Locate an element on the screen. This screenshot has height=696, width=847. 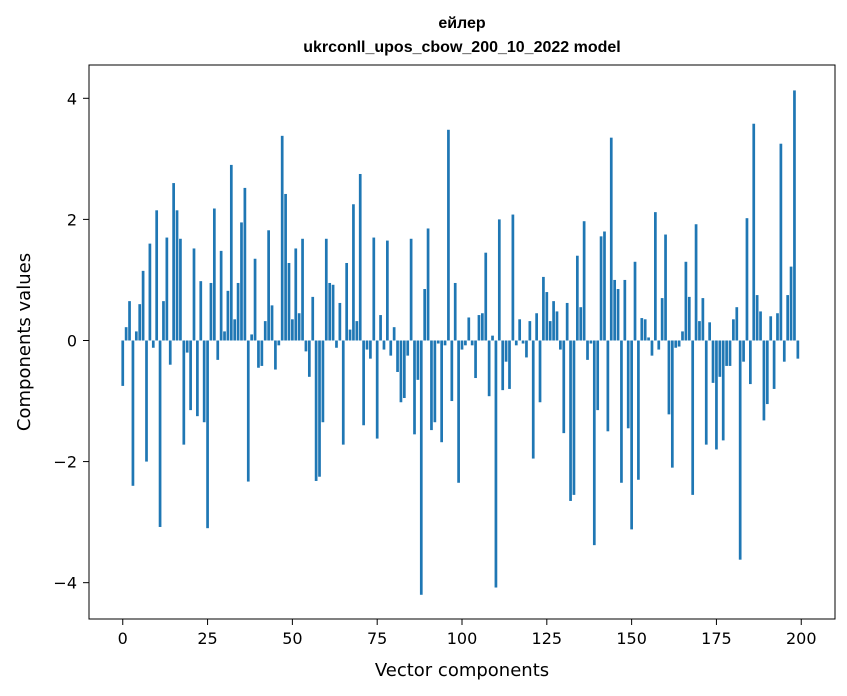
x-tick-label: 0 is located at coordinates (123, 638).